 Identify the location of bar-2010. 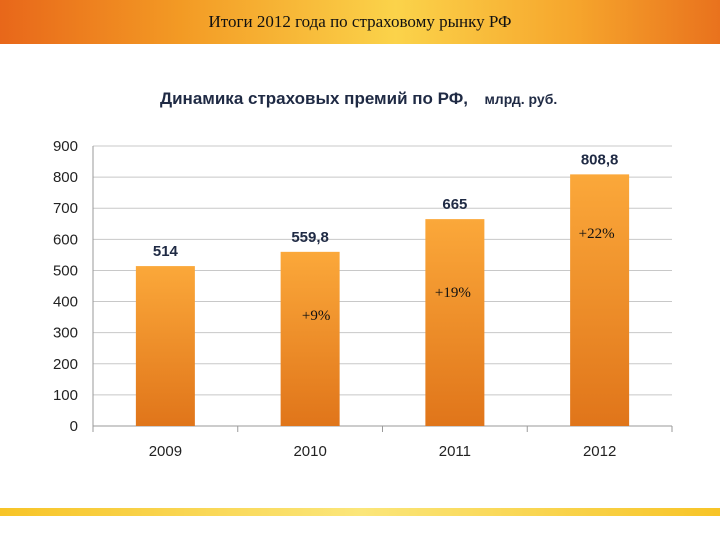
(310, 338).